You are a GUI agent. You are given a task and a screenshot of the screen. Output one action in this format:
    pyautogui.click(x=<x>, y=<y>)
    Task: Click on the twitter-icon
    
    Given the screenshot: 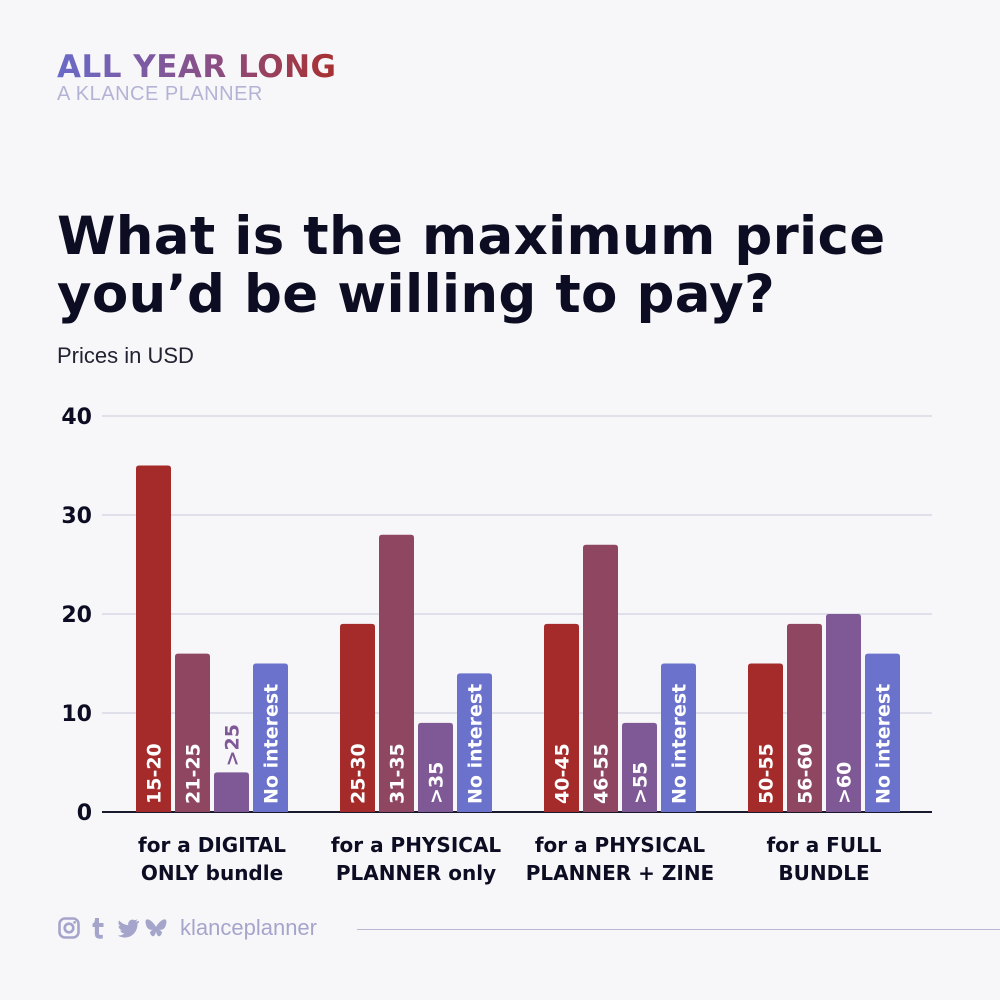 What is the action you would take?
    pyautogui.click(x=127, y=928)
    